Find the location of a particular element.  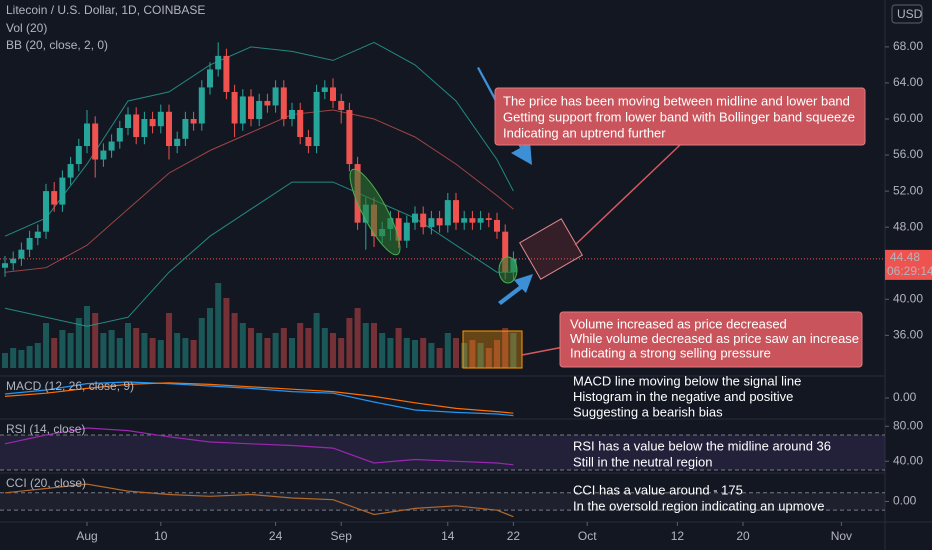

x-tick-label: 14 is located at coordinates (448, 536).